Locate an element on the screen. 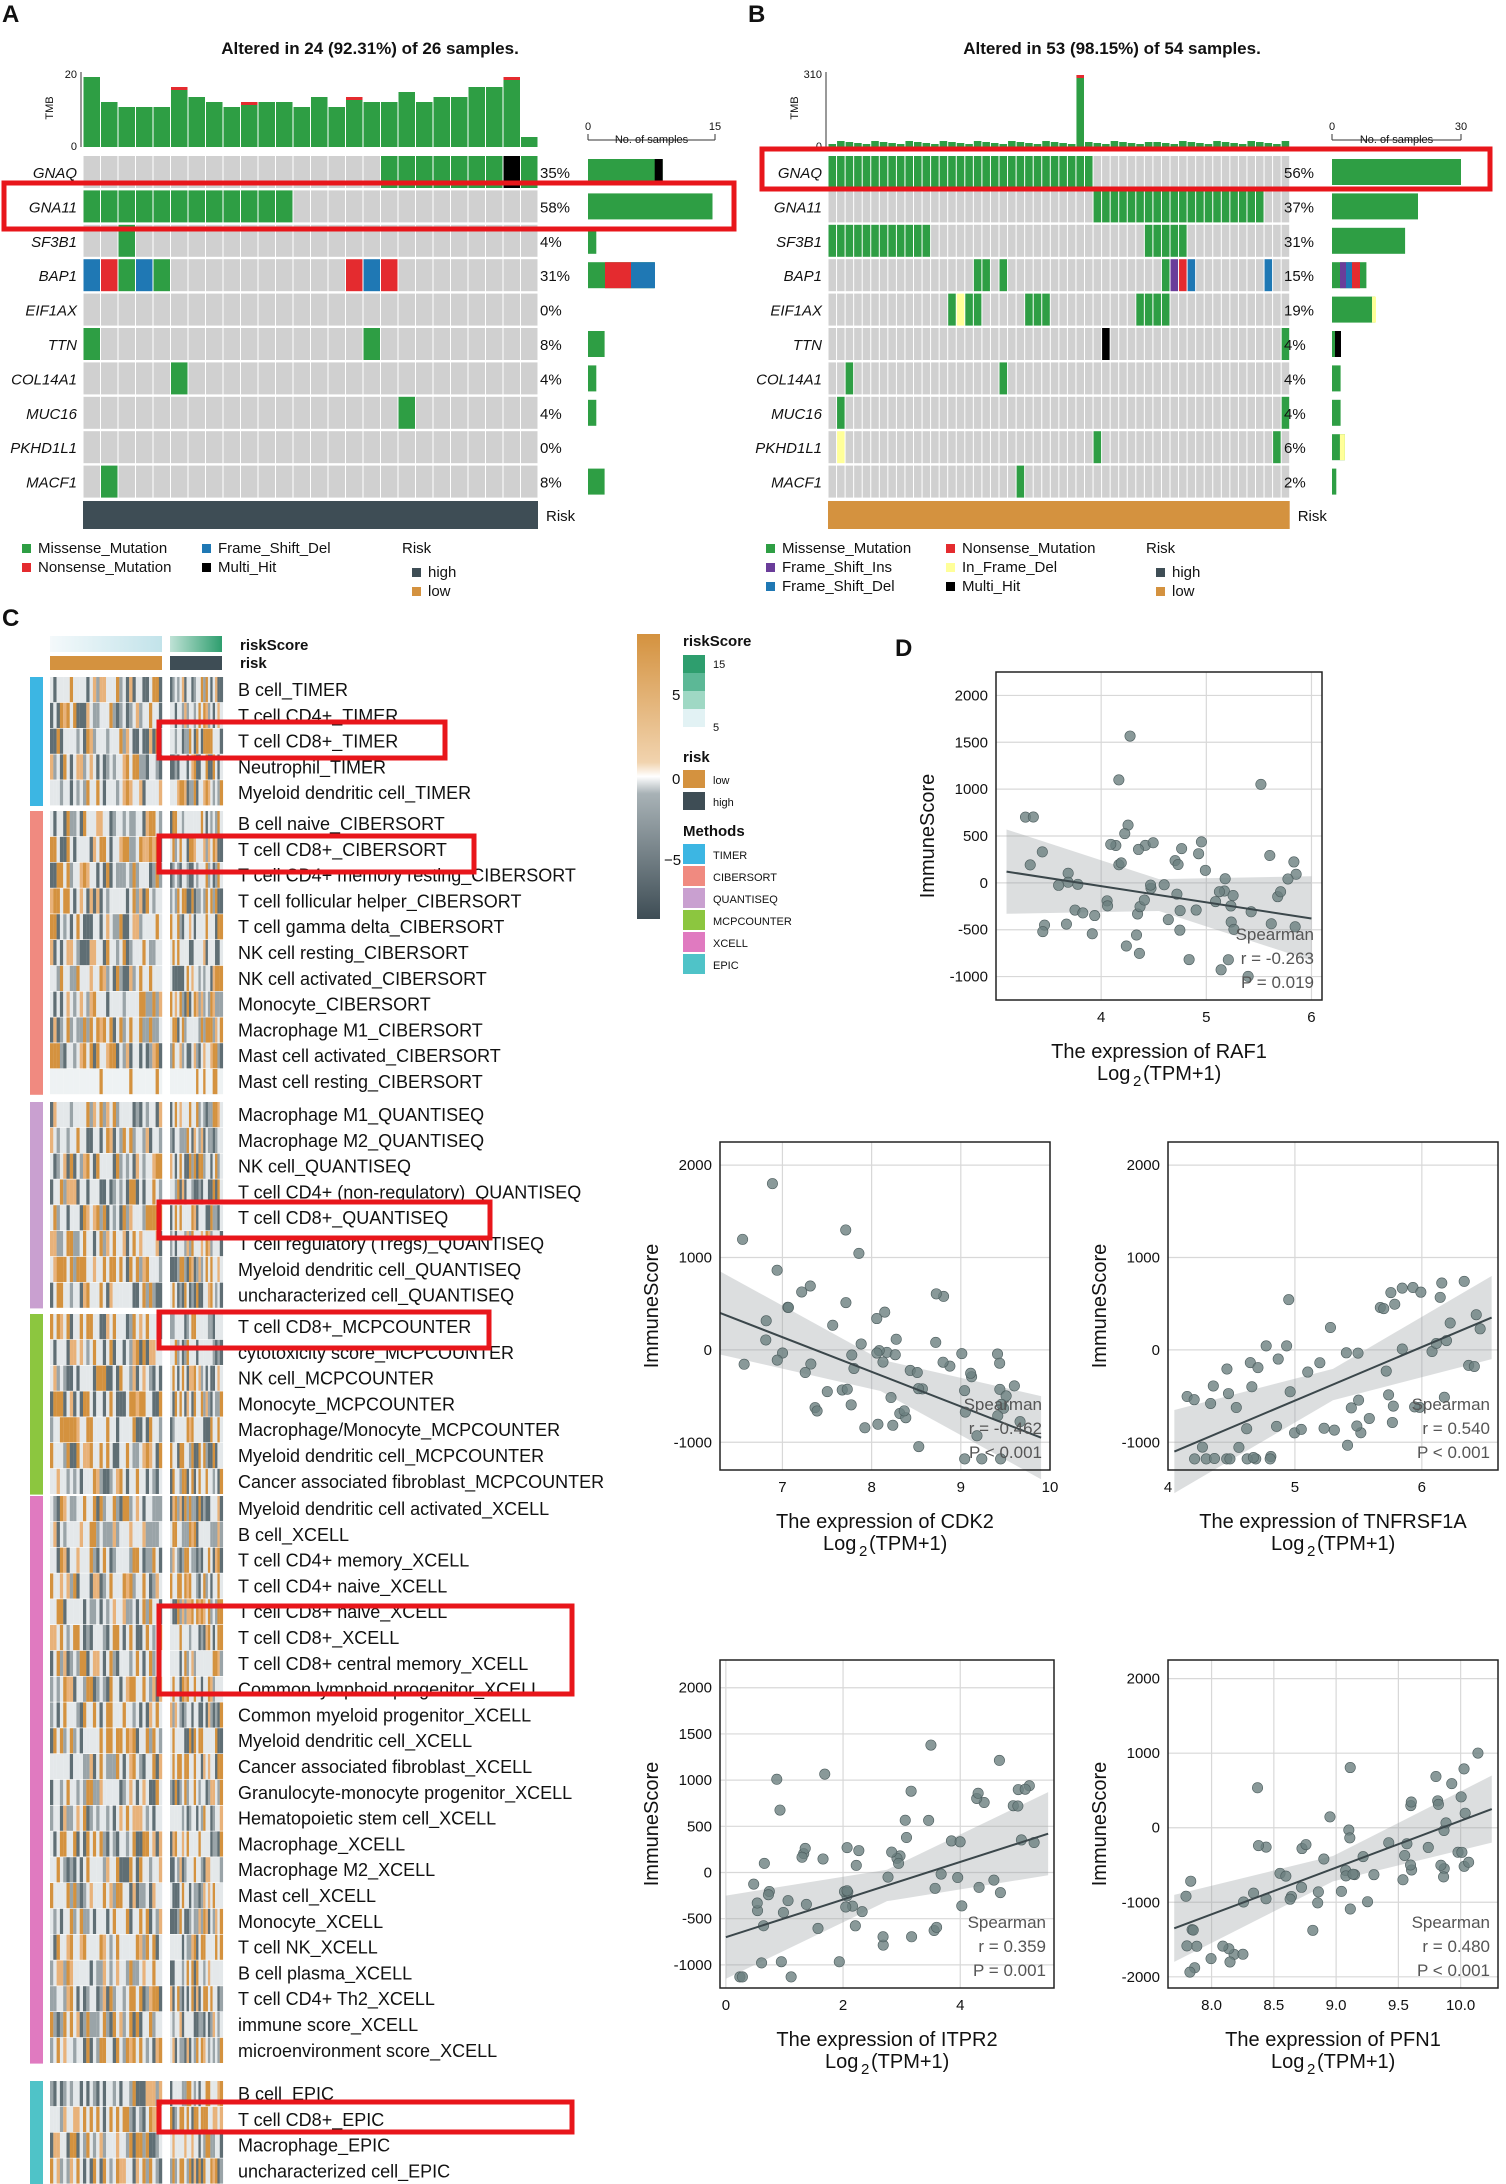  heatmap-highlight-box is located at coordinates (365, 1650).